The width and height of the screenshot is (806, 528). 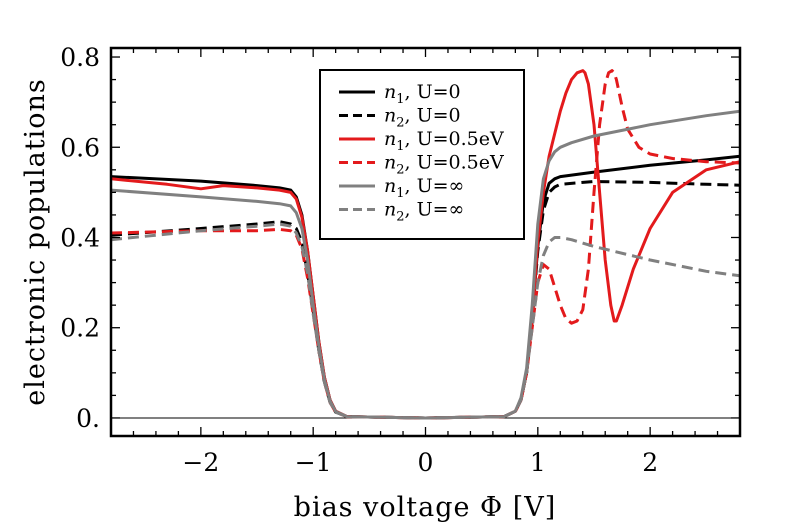 I want to click on x-tick-label: 2, so click(x=650, y=462).